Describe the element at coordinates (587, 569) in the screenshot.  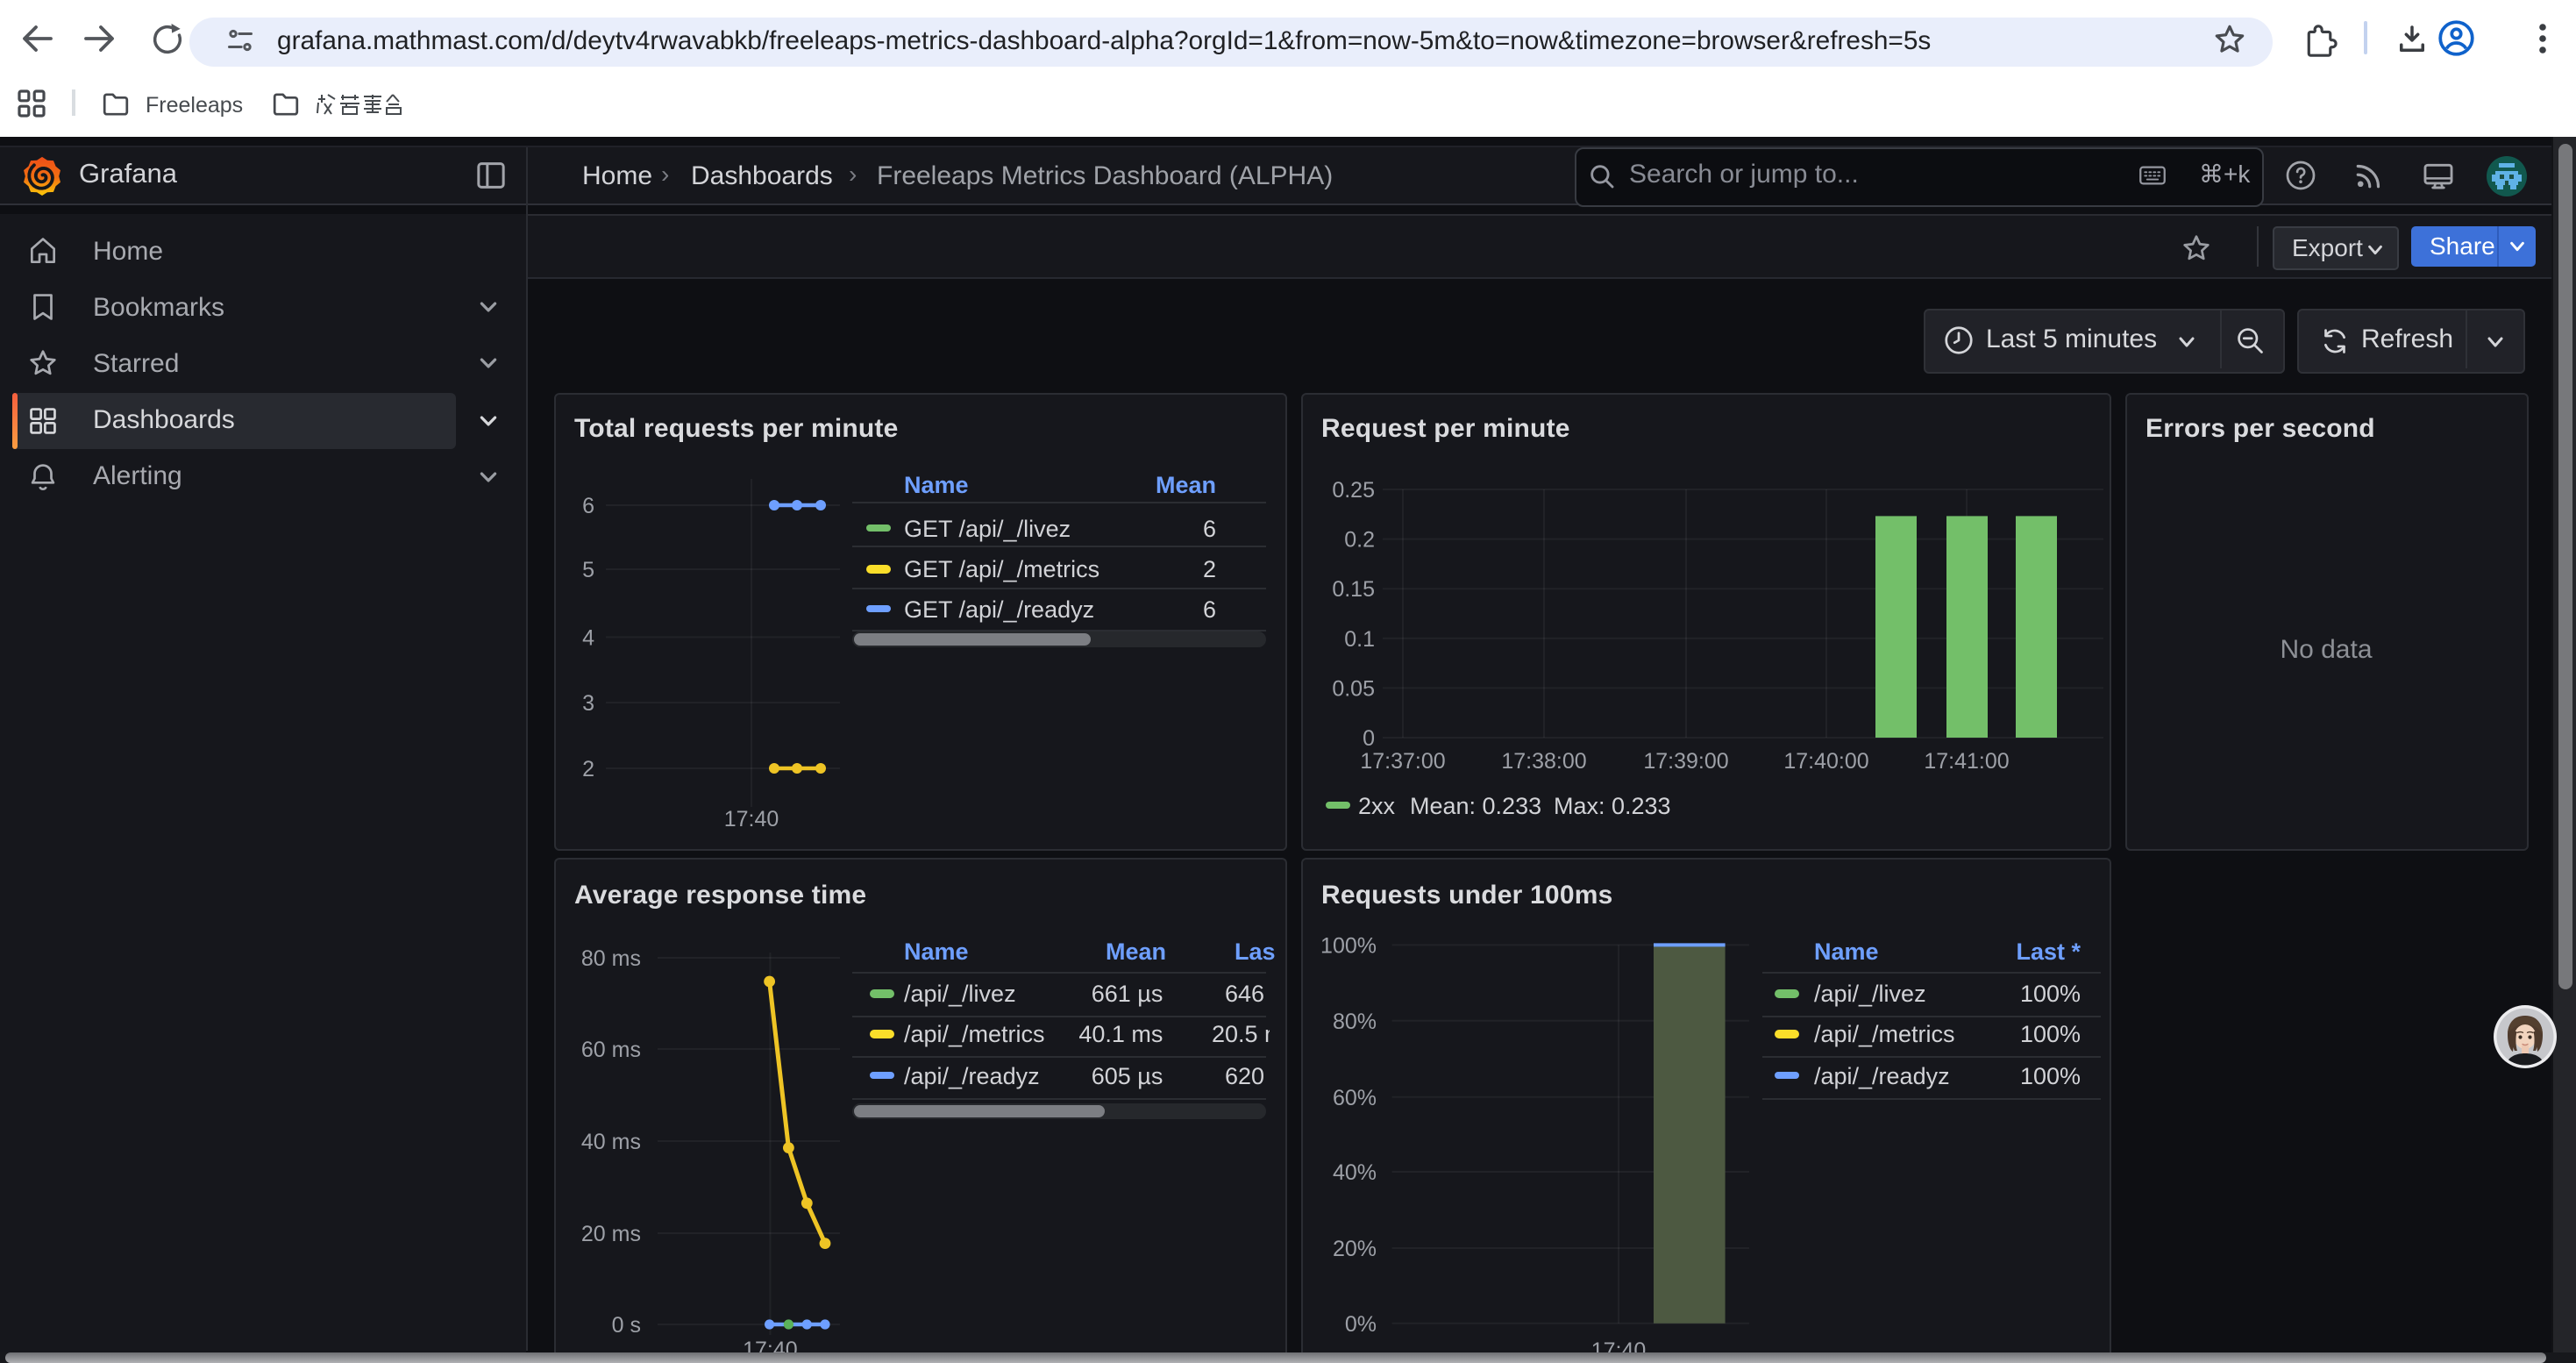
I see `svg-text: 5` at that location.